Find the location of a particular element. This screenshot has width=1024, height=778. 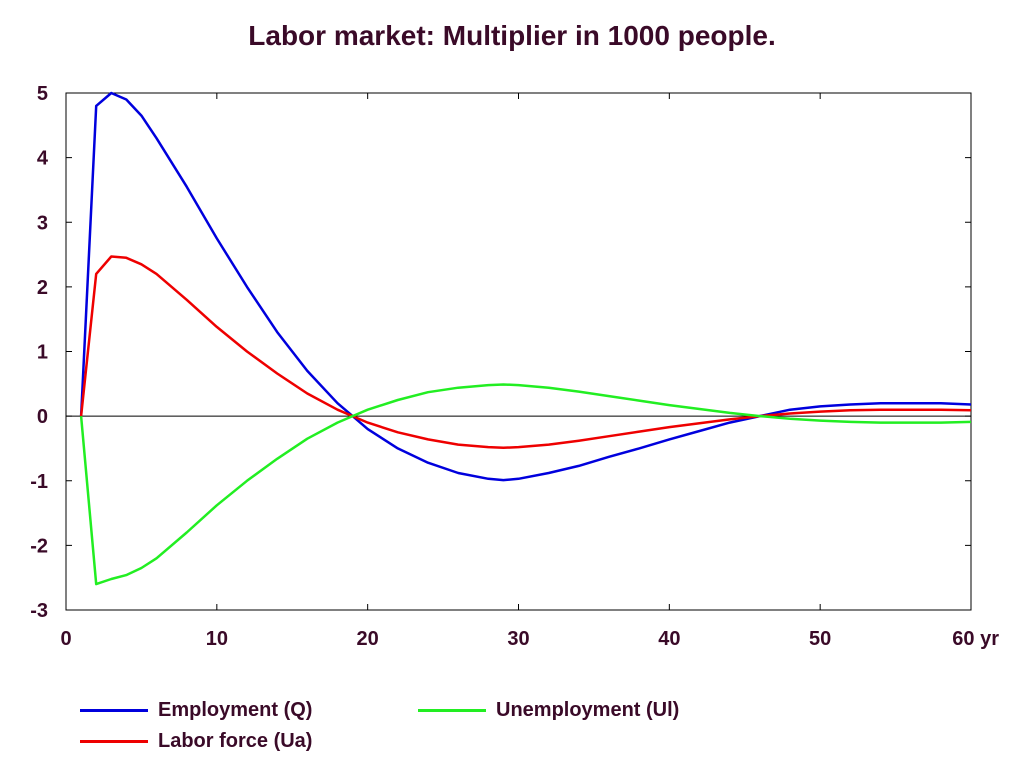

legend-swatch-employment is located at coordinates (114, 710).